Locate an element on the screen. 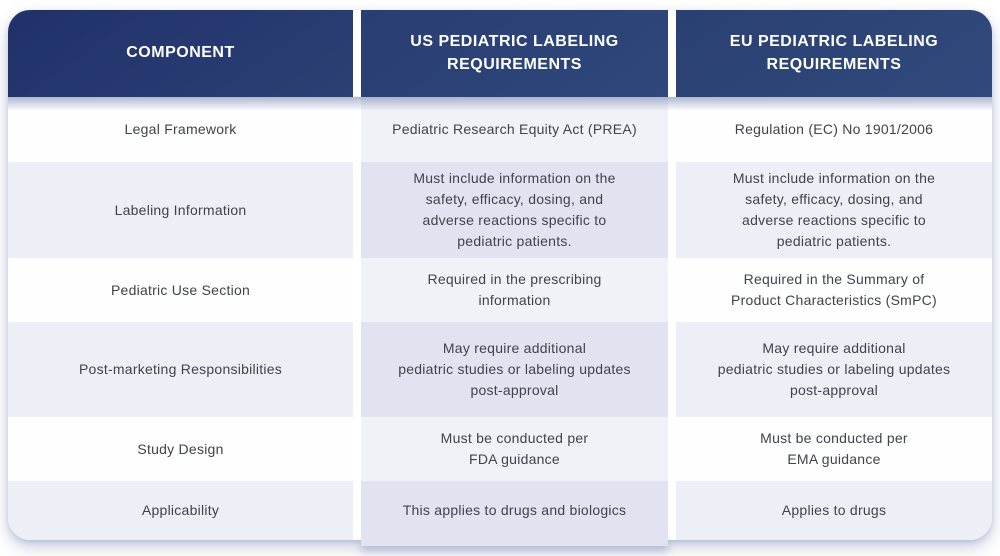  header-label: US PEDIATRIC LABELING REQUIREMENTS is located at coordinates (514, 53).